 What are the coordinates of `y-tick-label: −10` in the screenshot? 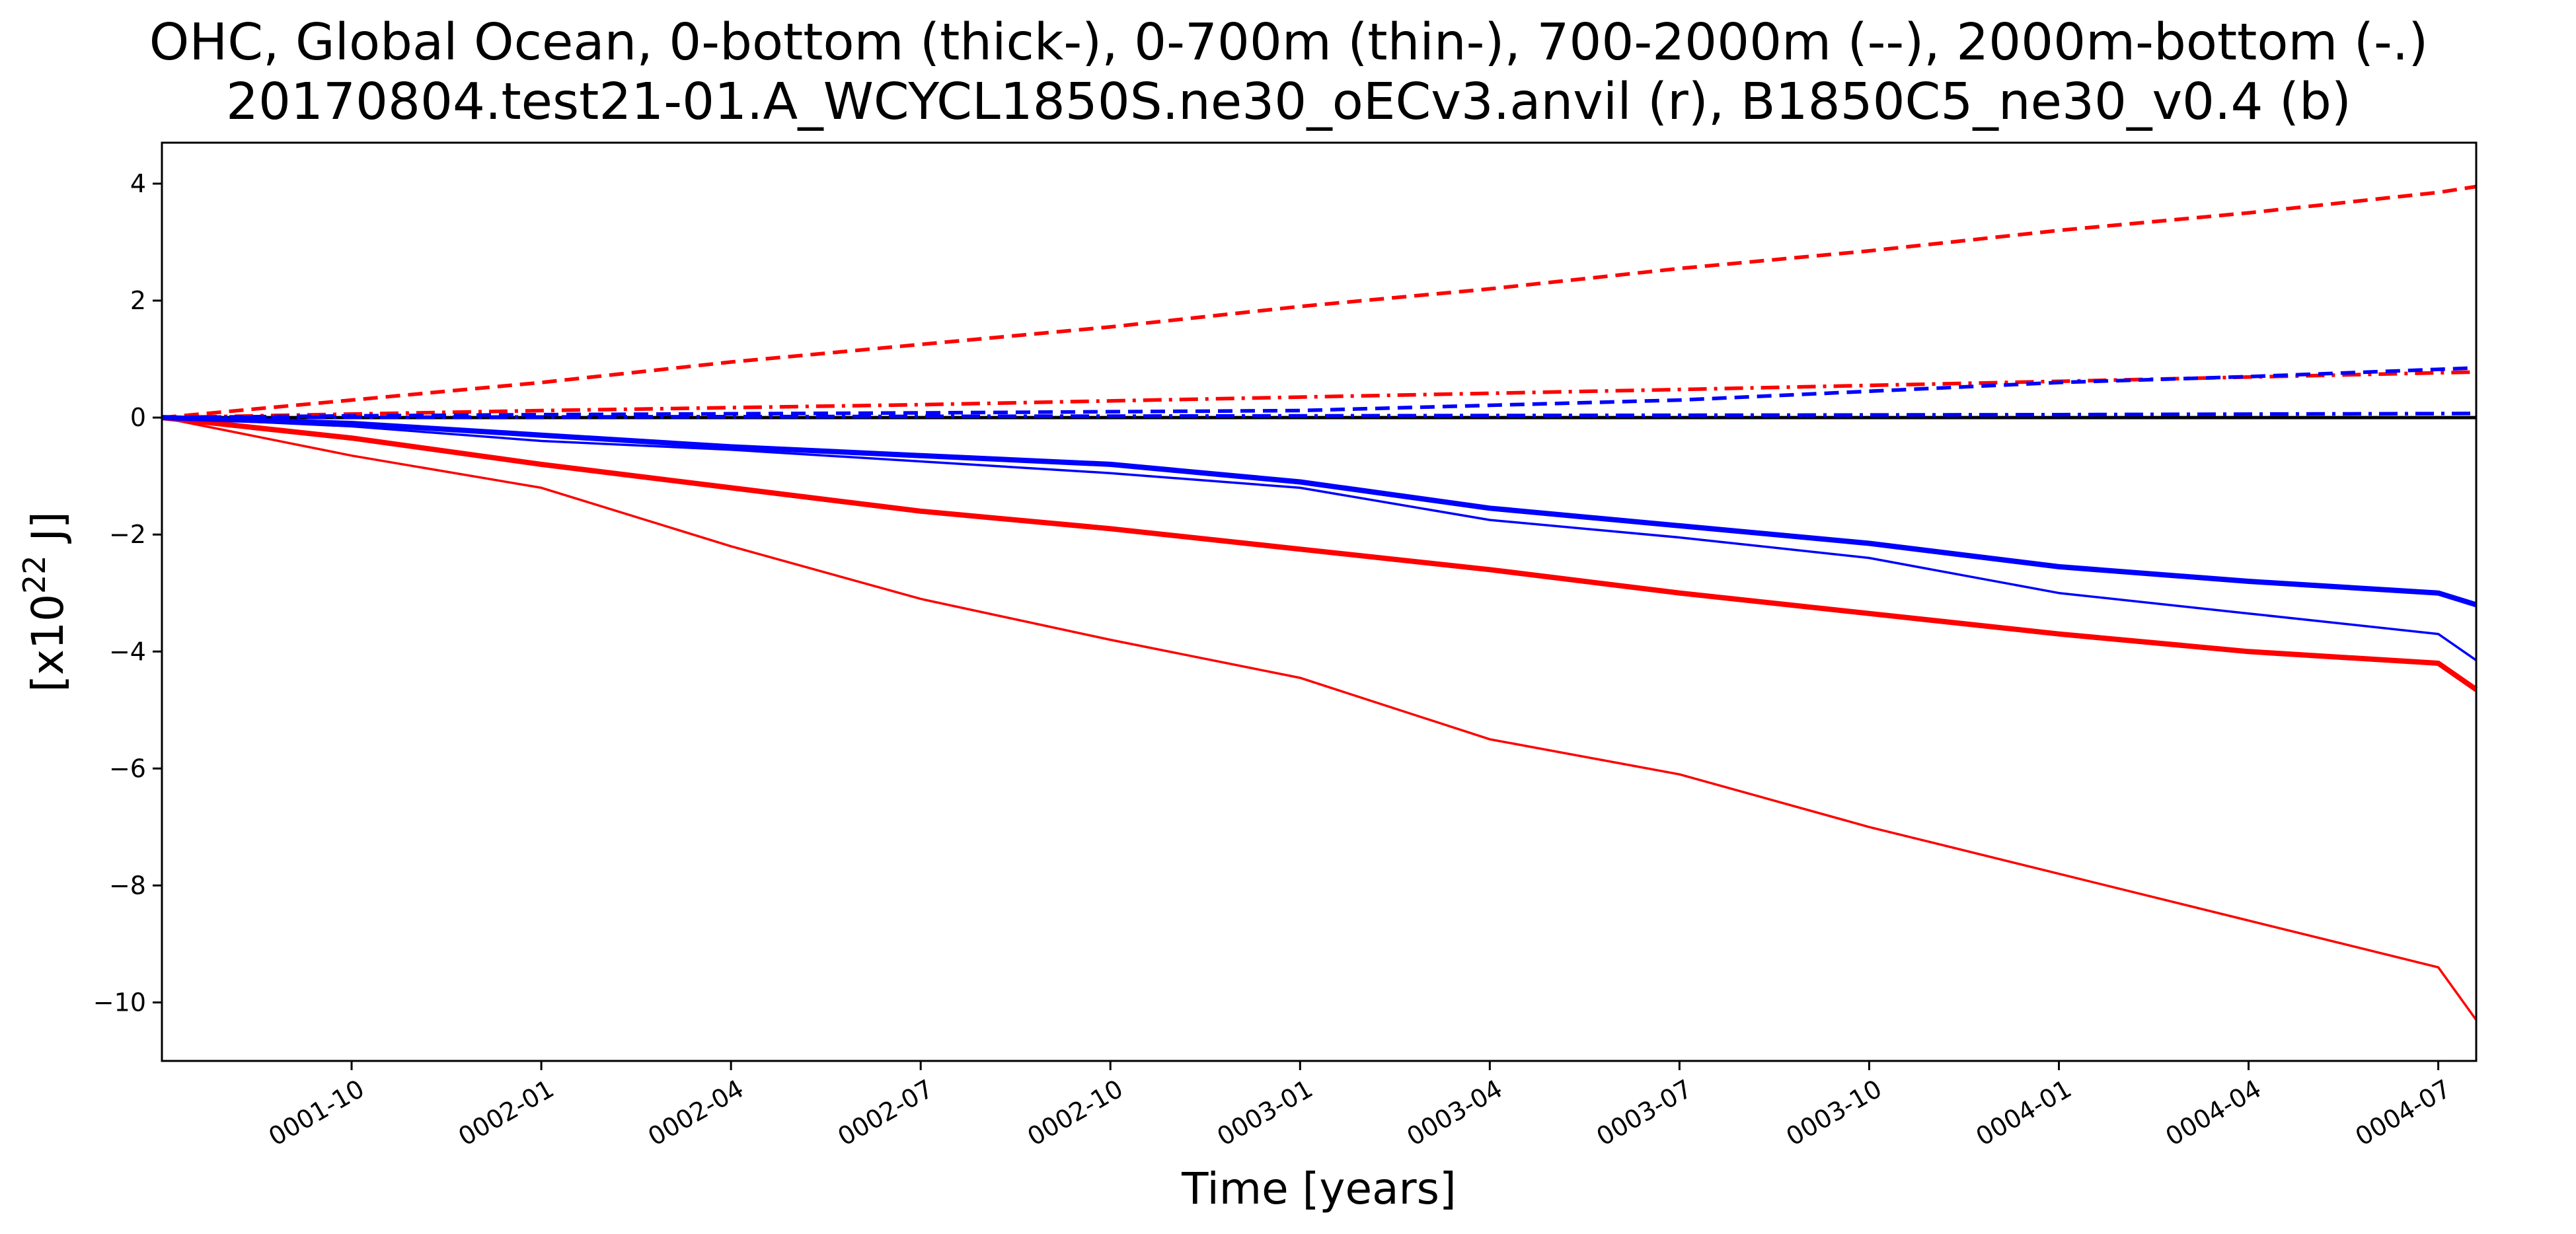 It's located at (119, 1002).